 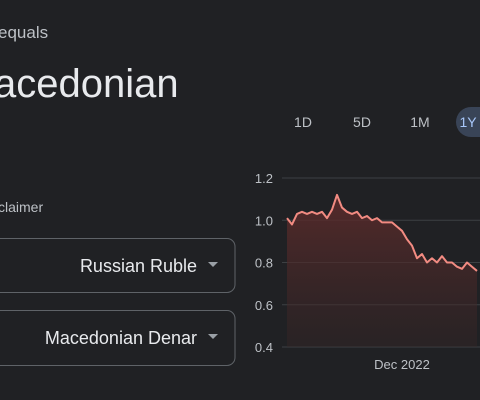 I want to click on range-button: 1Y, so click(x=468, y=122).